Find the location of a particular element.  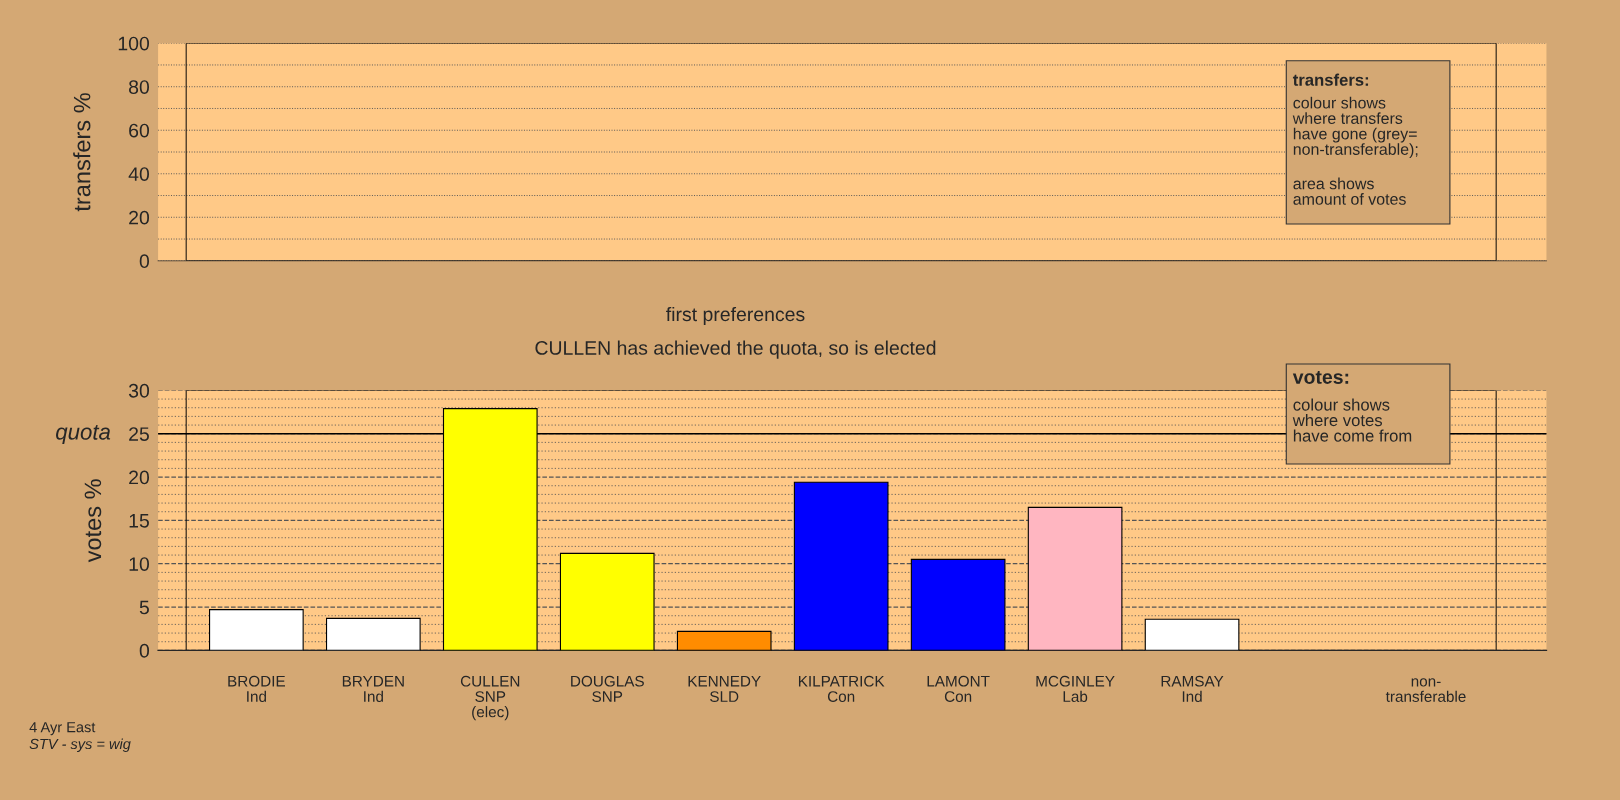

x-tick-label: RAMSAY Ind is located at coordinates (1192, 688).